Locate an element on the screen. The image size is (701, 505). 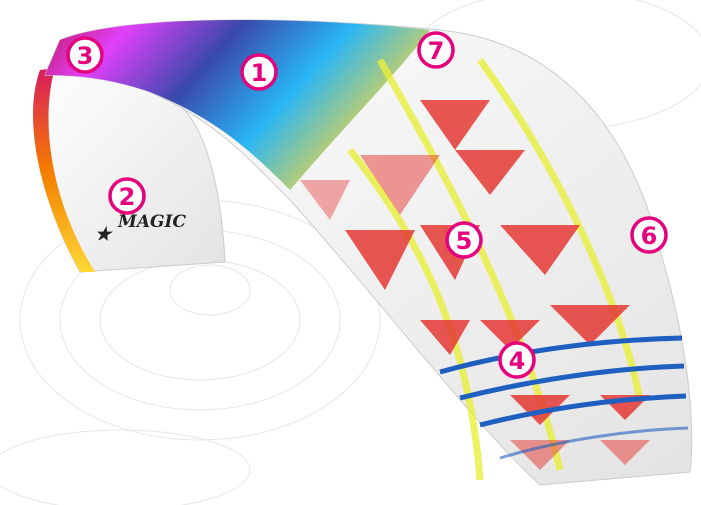
marker-label: 2 is located at coordinates (127, 197).